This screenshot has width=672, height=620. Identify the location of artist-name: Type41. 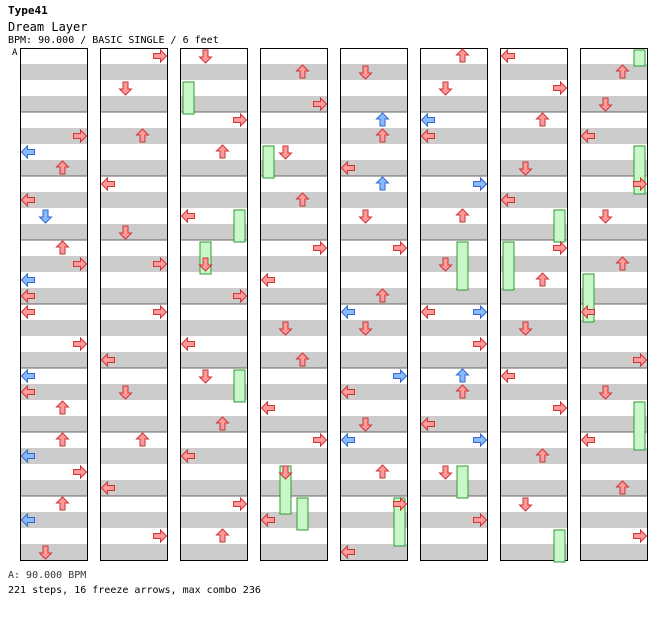
(28, 10).